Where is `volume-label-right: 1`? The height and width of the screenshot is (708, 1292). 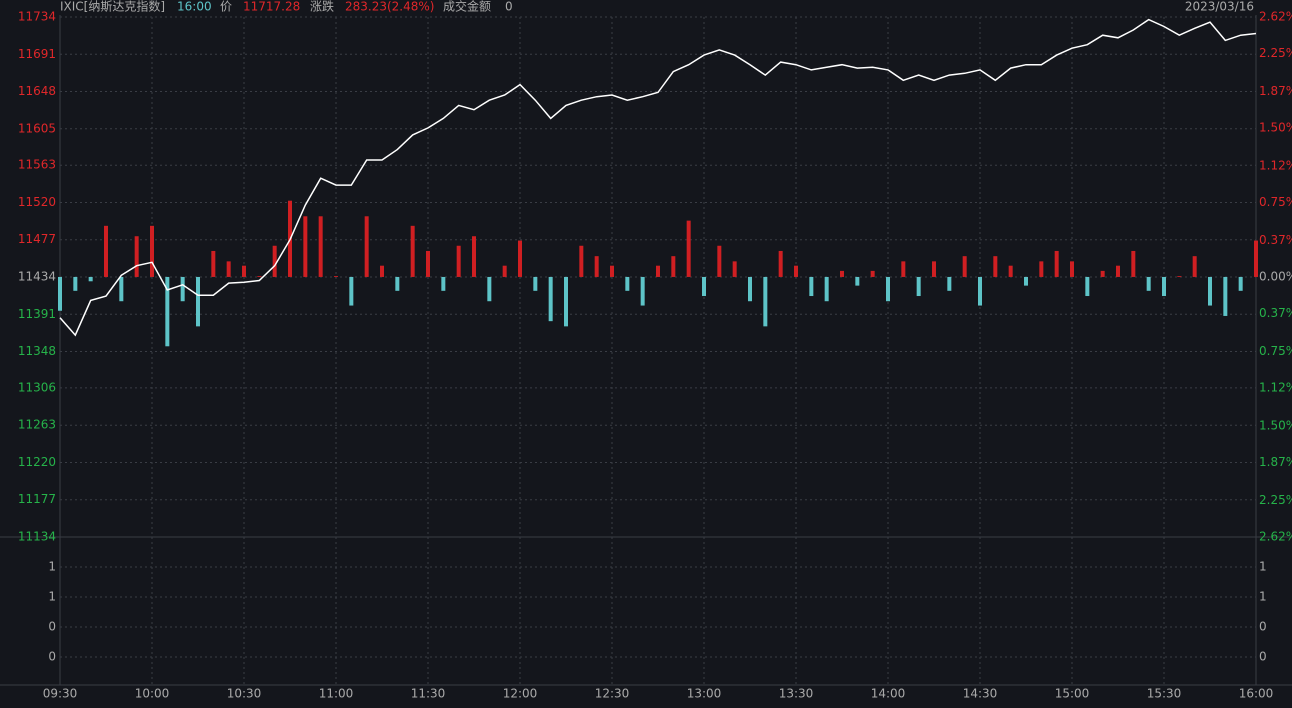
volume-label-right: 1 is located at coordinates (1263, 567).